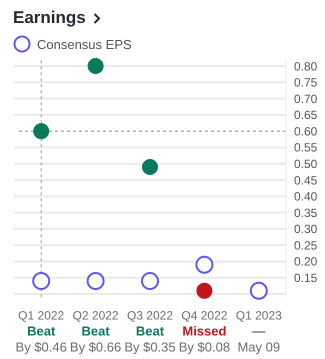  I want to click on x-tick-label: Q1 2022, so click(41, 315).